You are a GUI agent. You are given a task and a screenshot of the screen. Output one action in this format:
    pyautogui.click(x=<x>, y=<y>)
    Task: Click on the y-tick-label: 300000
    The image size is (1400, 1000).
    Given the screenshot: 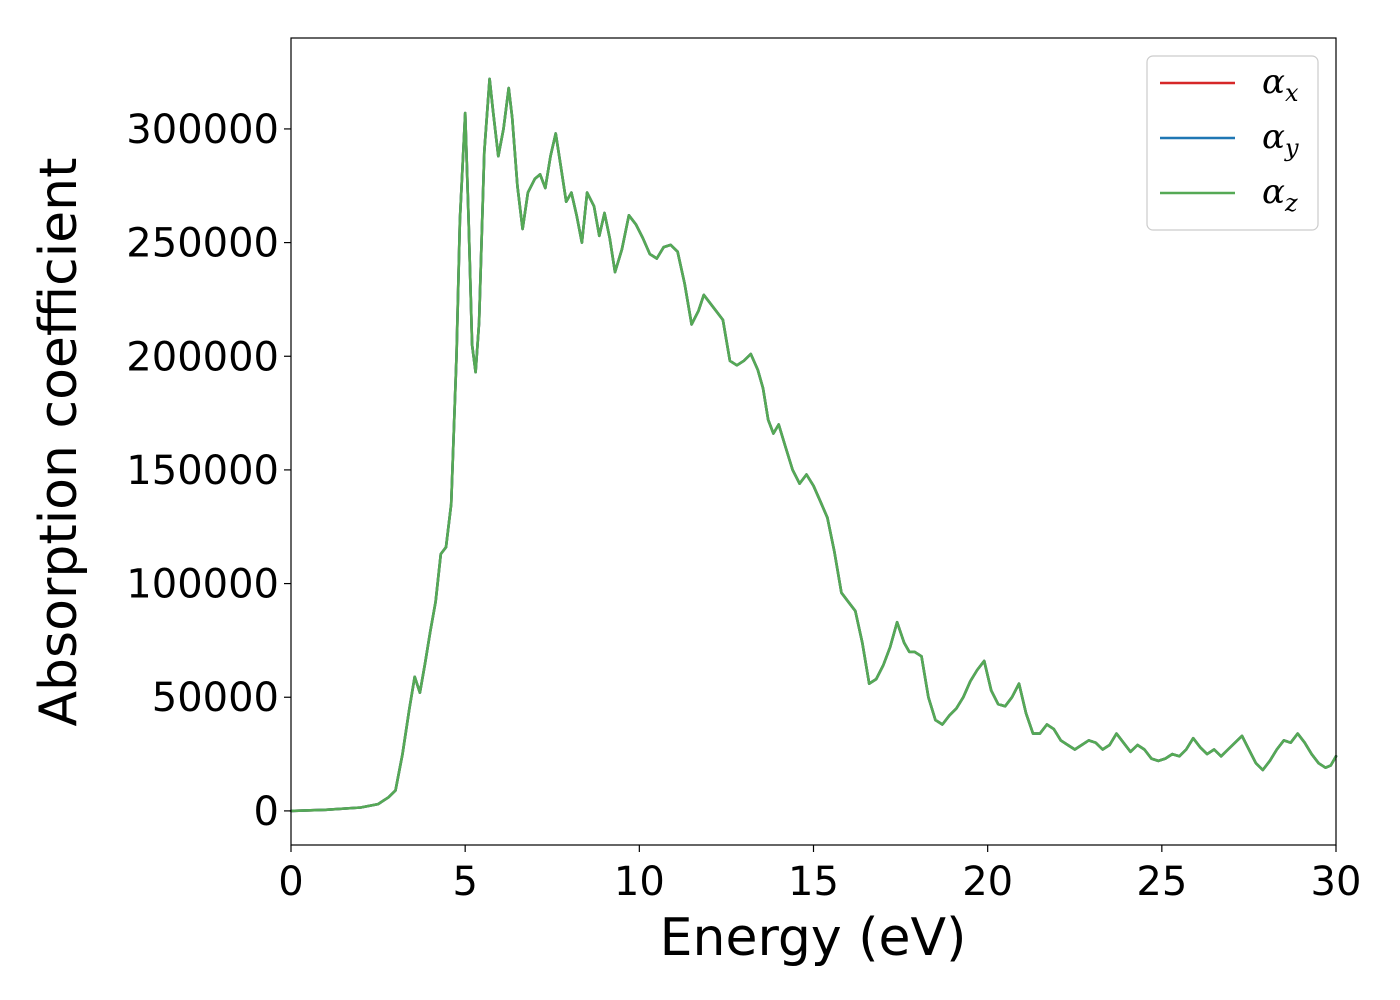 What is the action you would take?
    pyautogui.click(x=202, y=130)
    